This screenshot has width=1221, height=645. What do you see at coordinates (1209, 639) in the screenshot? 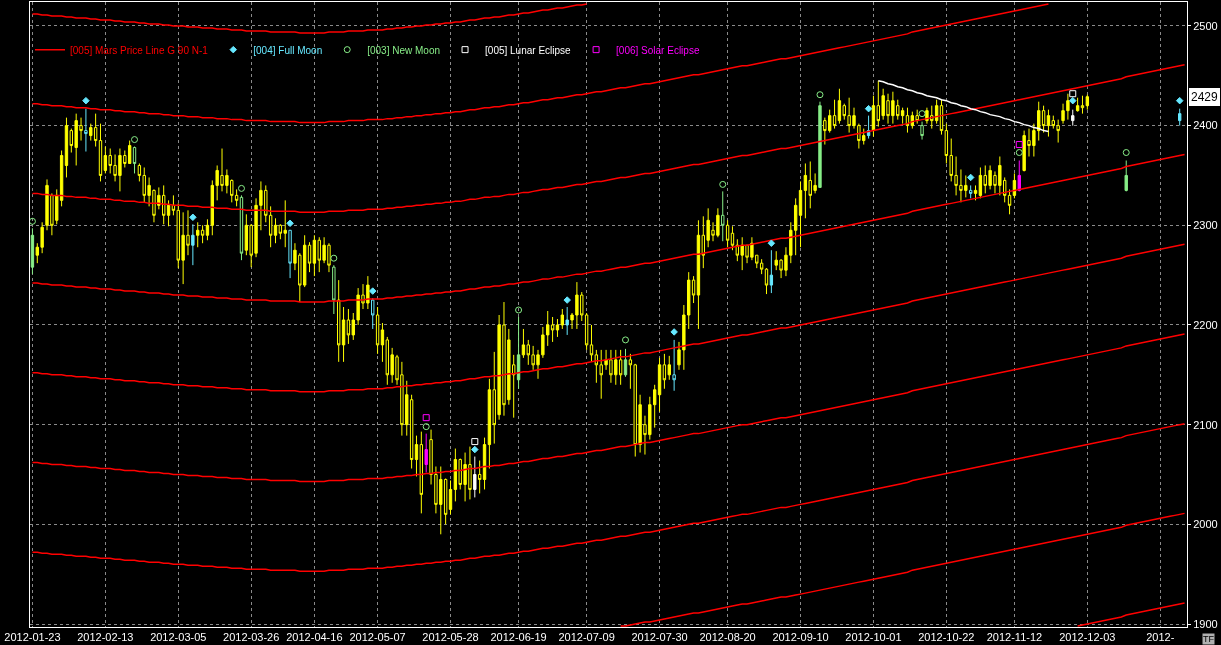
I see `text: TF` at bounding box center [1209, 639].